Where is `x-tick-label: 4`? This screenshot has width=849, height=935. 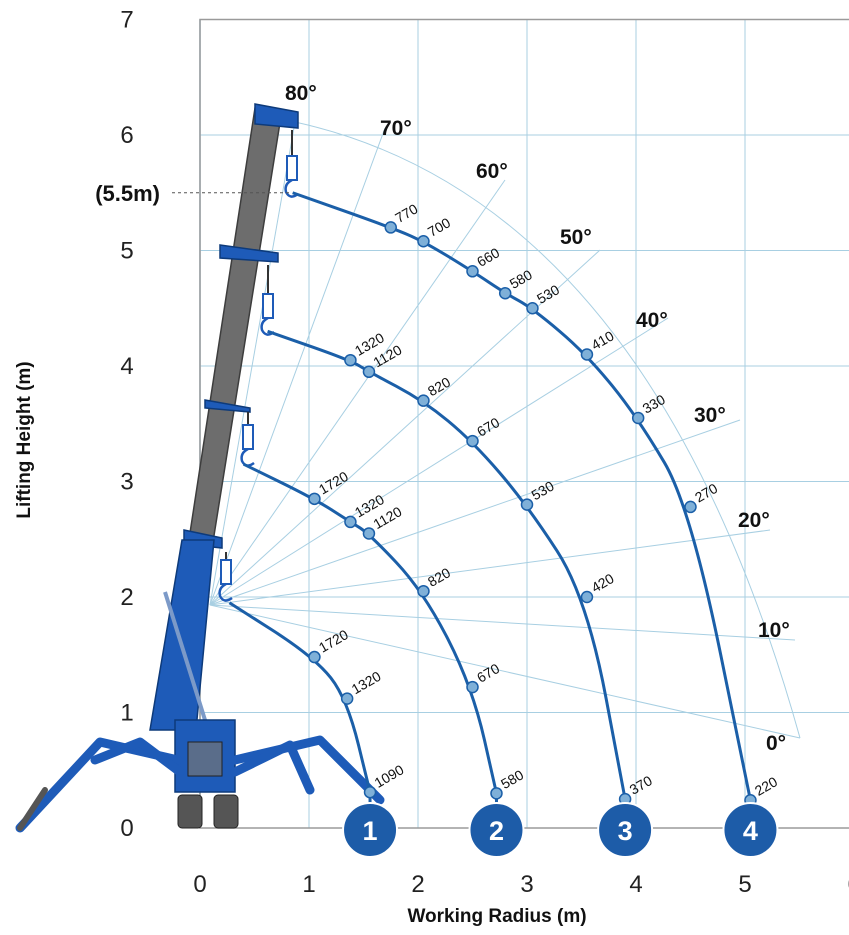
x-tick-label: 4 is located at coordinates (635, 884).